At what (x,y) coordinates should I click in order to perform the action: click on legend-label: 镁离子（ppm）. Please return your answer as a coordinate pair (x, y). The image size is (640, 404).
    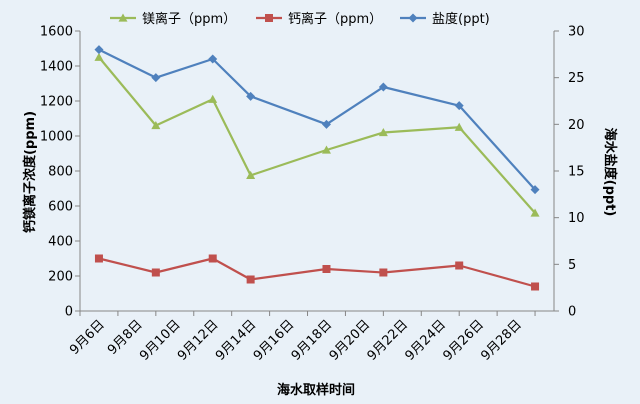
    Looking at the image, I should click on (189, 19).